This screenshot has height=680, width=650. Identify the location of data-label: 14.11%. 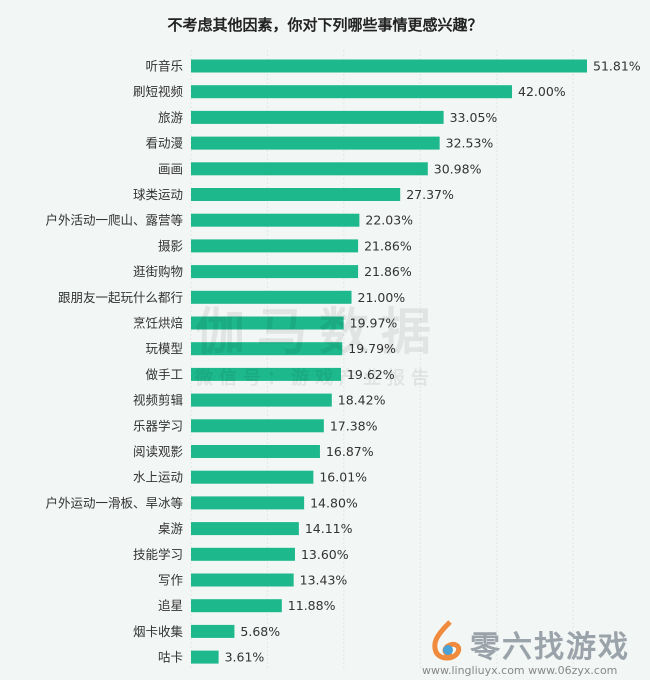
(329, 528).